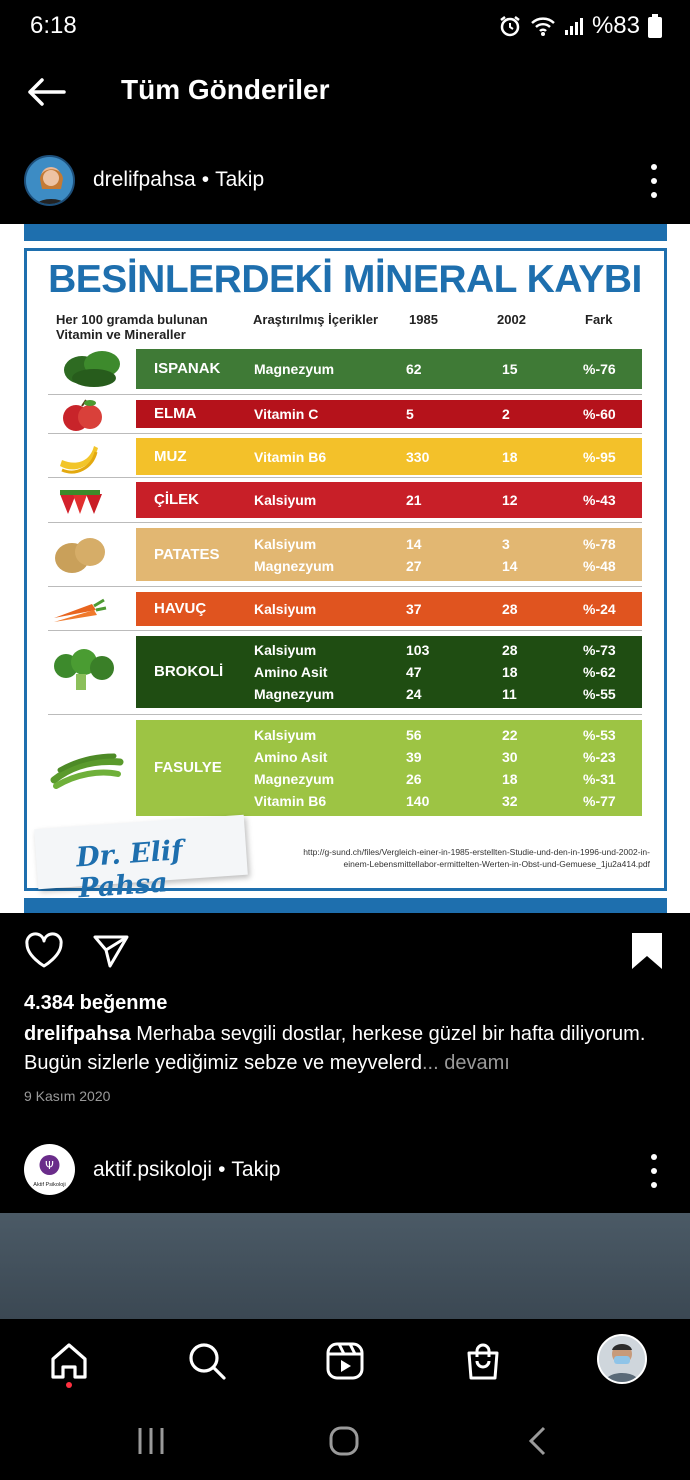  What do you see at coordinates (506, 414) in the screenshot?
I see `nutrient-value-2002: 2` at bounding box center [506, 414].